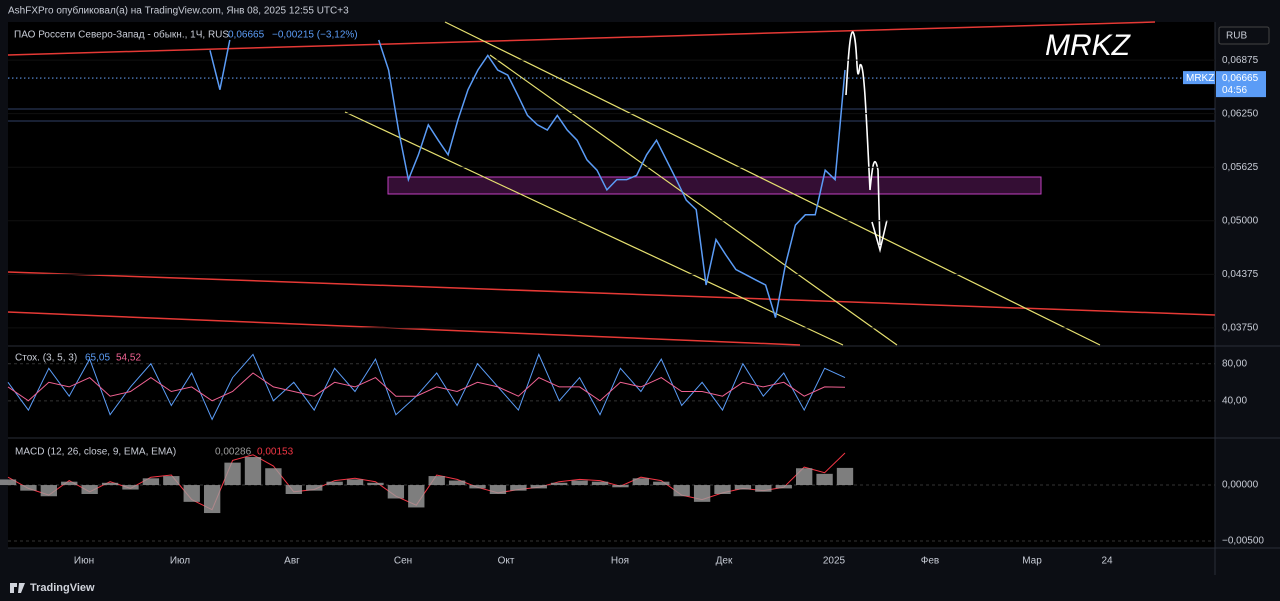 The width and height of the screenshot is (1280, 601). I want to click on forecast-arrow, so click(863, 138).